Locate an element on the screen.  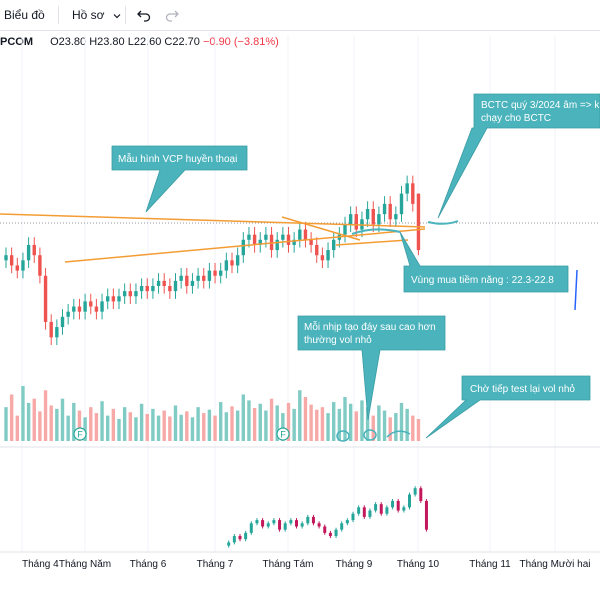
chart-menu-button: Biểu đồ is located at coordinates (24, 15).